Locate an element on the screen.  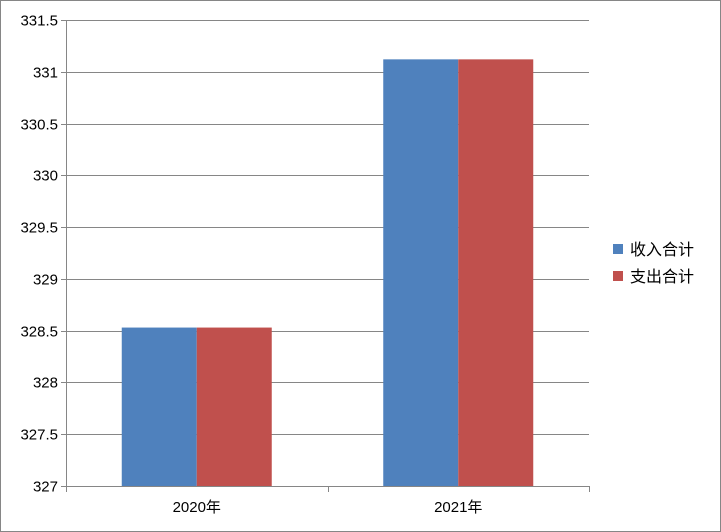
y-tick-label: 329.5 is located at coordinates (39, 228).